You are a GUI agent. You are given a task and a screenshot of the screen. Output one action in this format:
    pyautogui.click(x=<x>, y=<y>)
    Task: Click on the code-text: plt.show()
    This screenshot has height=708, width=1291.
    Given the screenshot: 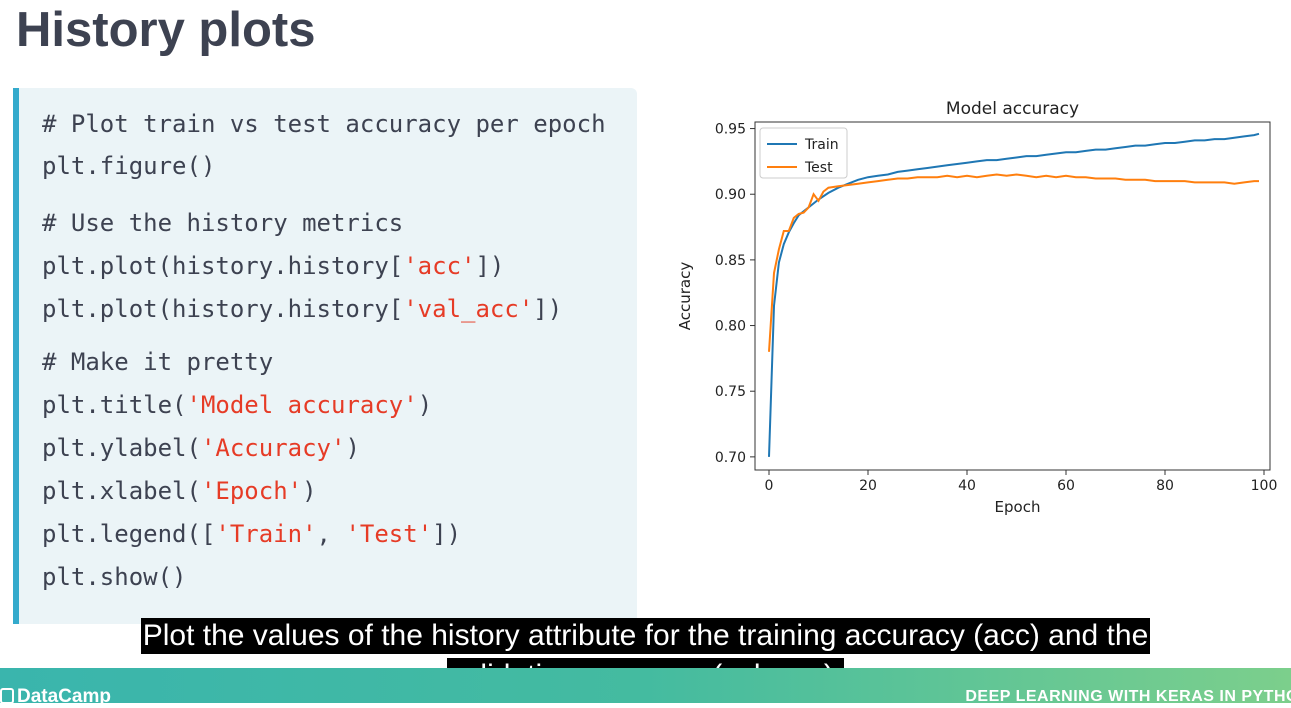 What is the action you would take?
    pyautogui.click(x=114, y=577)
    